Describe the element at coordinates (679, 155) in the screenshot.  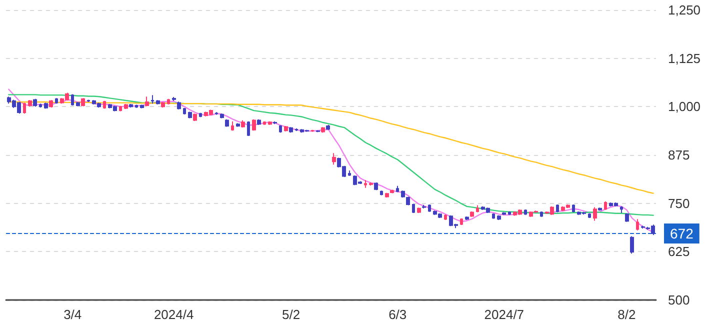
I see `y-tick-label: 875` at that location.